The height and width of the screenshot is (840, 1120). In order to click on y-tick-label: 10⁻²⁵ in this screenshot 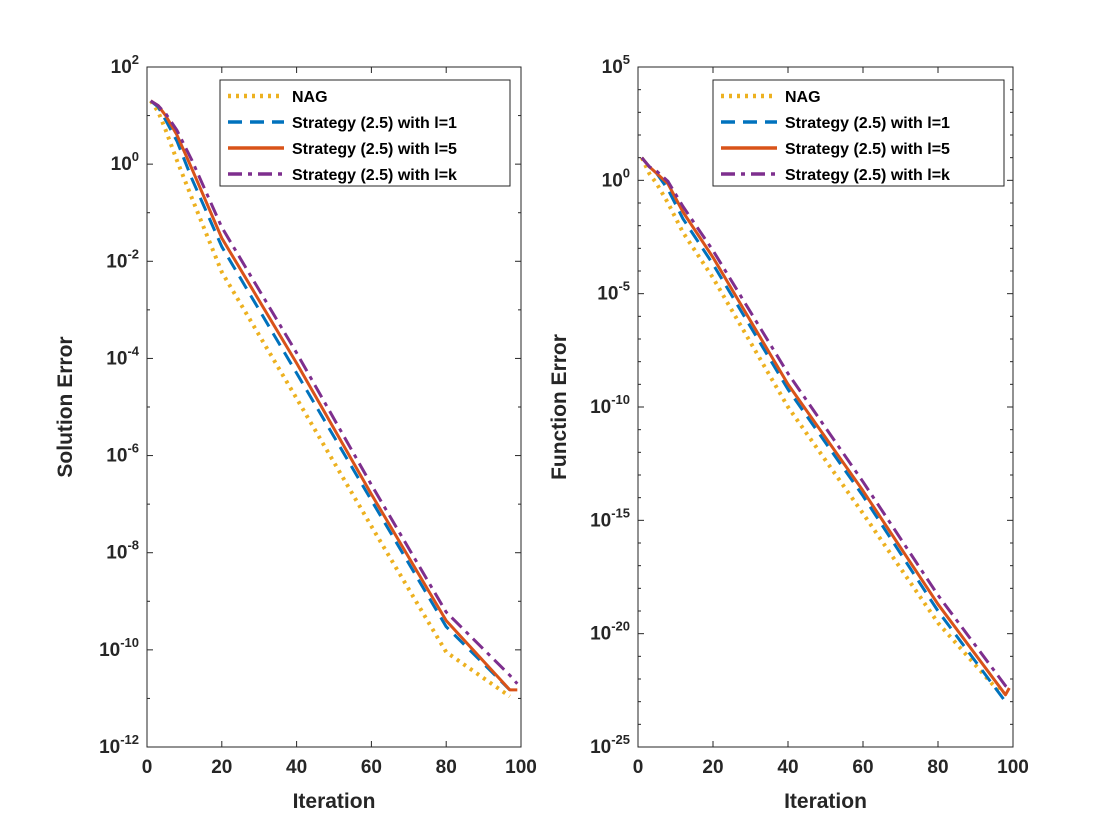, I will do `click(610, 745)`.